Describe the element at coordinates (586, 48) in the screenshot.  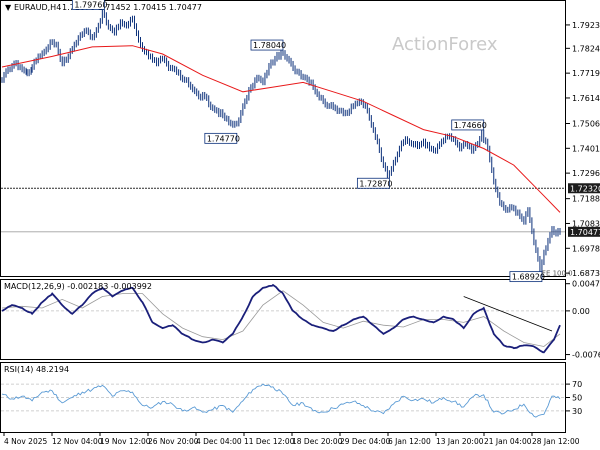
I see `price-tick-label: 1.78240` at that location.